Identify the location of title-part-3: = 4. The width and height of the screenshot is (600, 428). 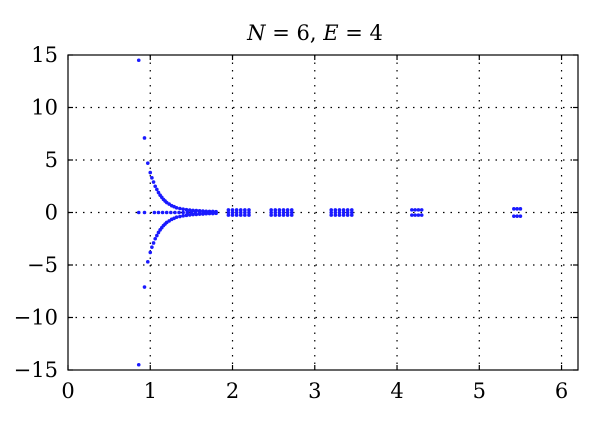
(361, 33).